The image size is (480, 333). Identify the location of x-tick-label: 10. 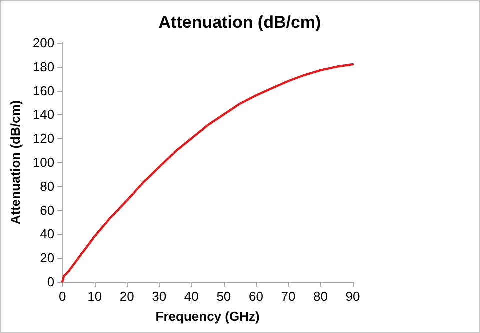
(95, 296).